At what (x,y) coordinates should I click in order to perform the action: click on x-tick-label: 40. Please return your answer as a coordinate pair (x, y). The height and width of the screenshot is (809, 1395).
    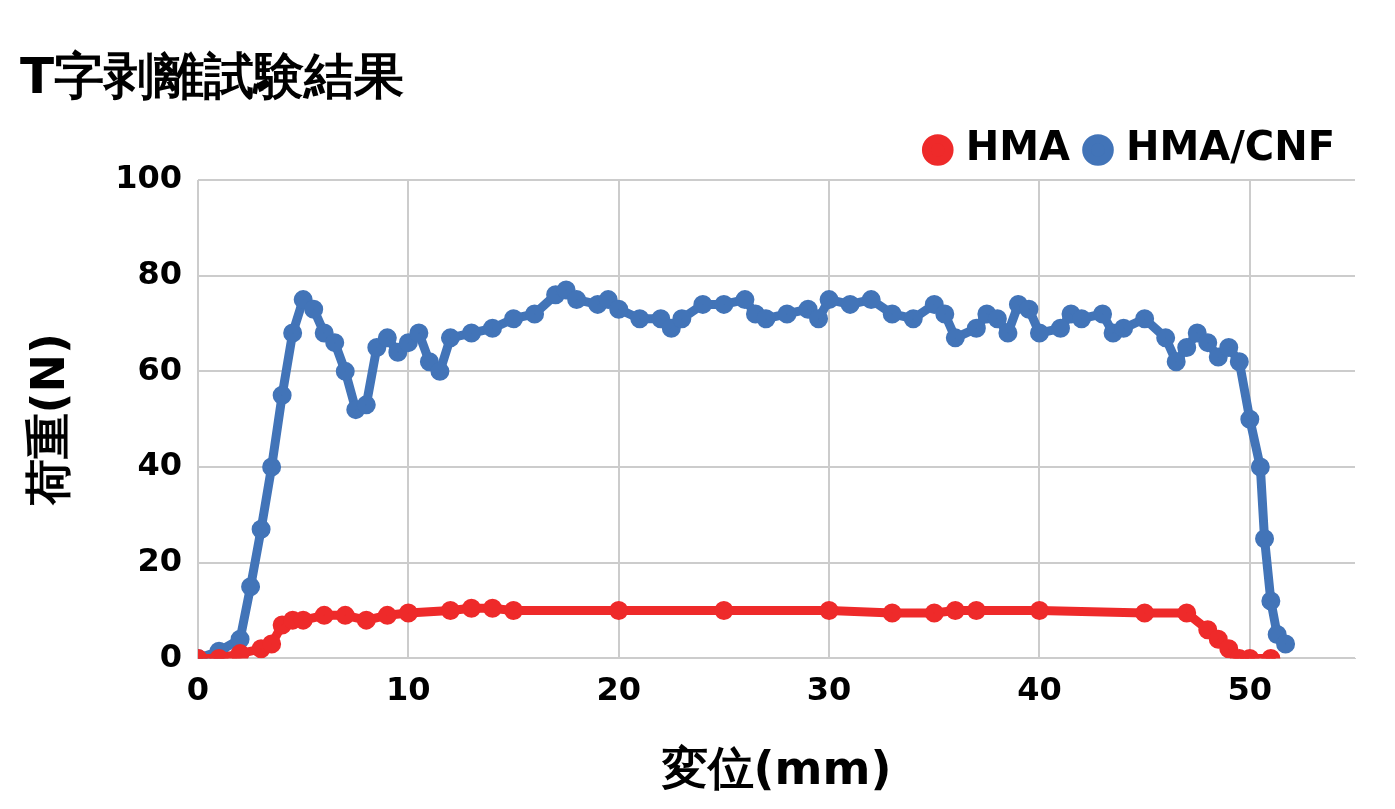
    Looking at the image, I should click on (1039, 688).